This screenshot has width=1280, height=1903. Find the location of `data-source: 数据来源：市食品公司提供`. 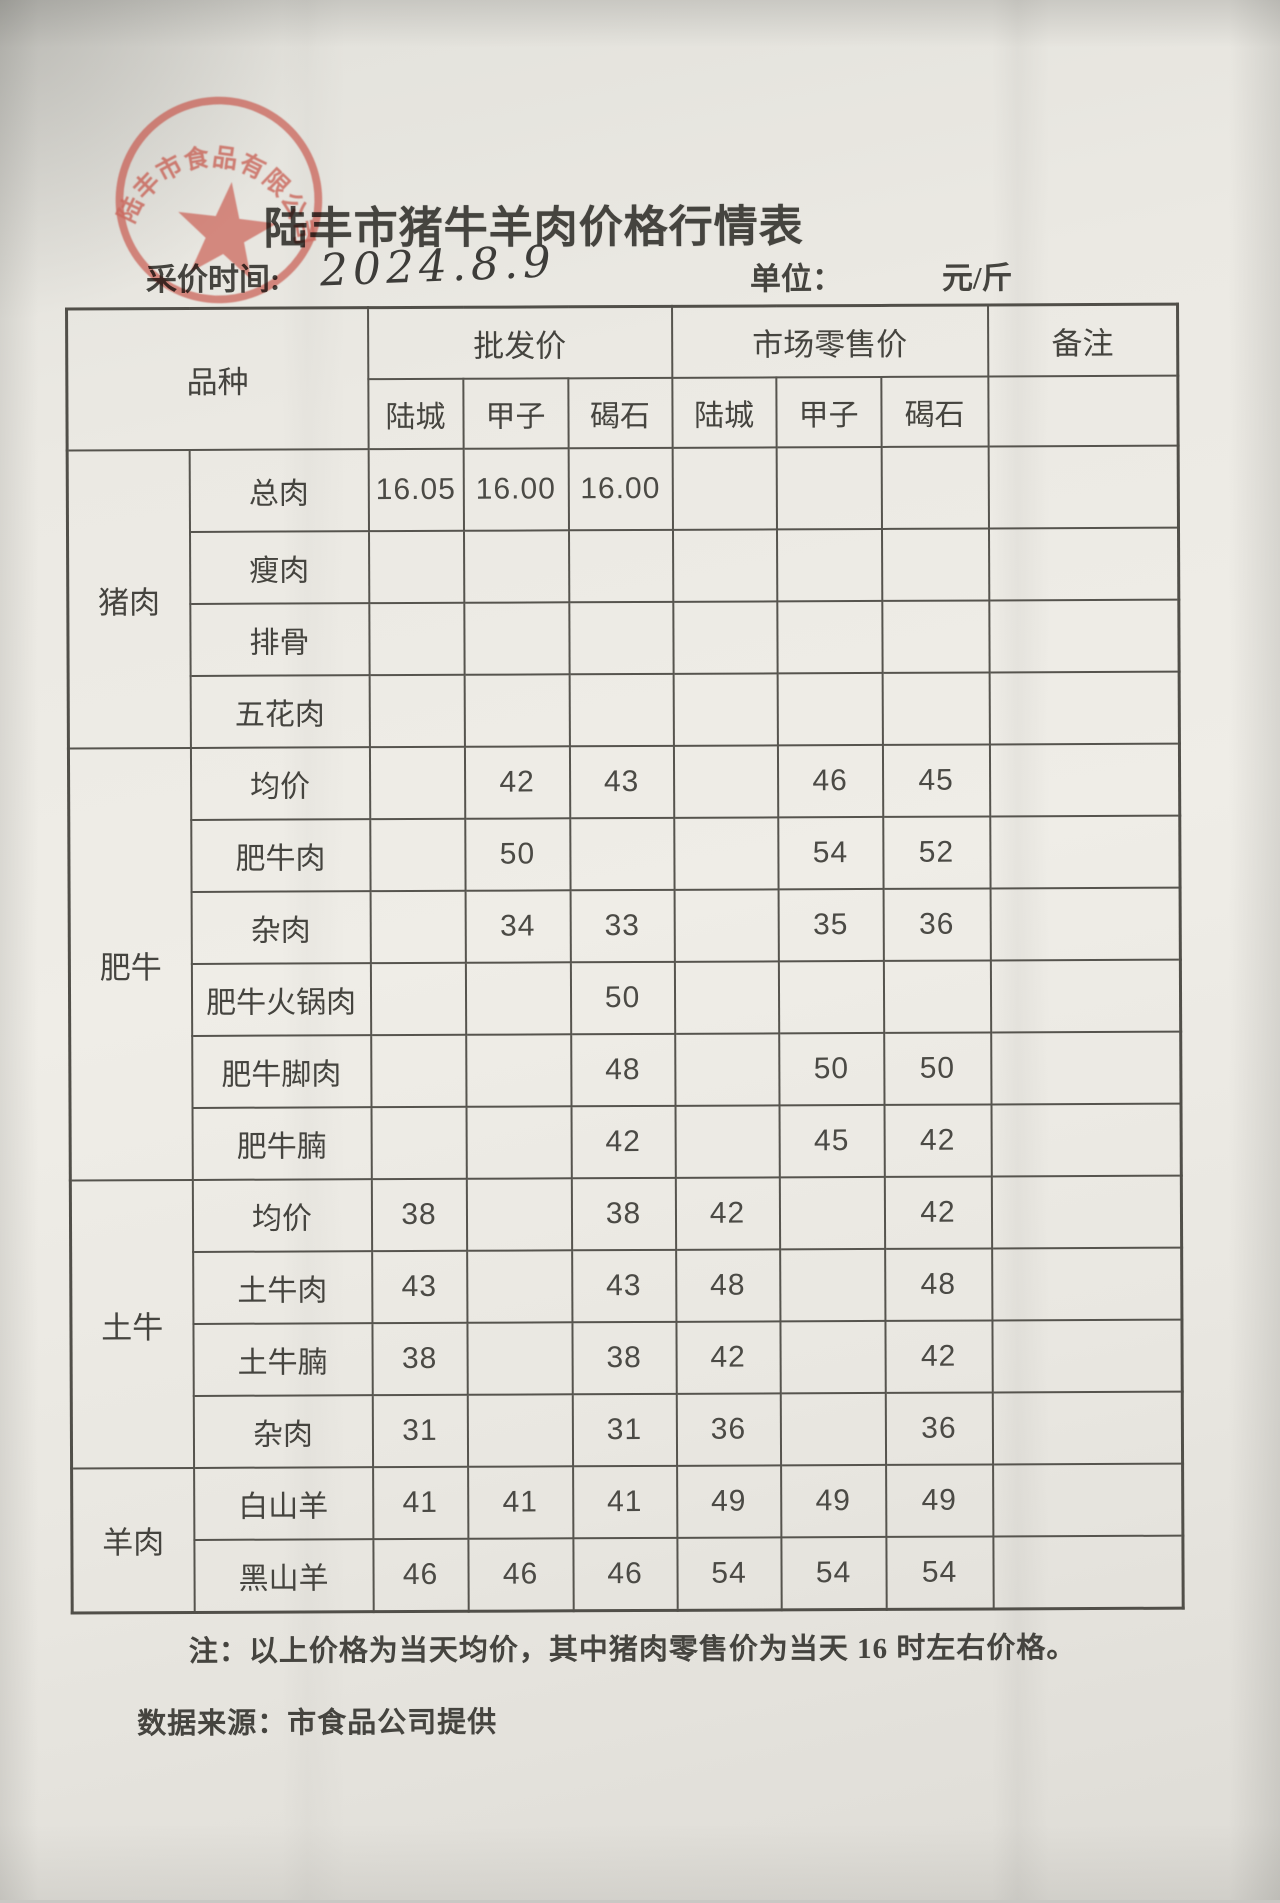

data-source: 数据来源：市食品公司提供 is located at coordinates (317, 1723).